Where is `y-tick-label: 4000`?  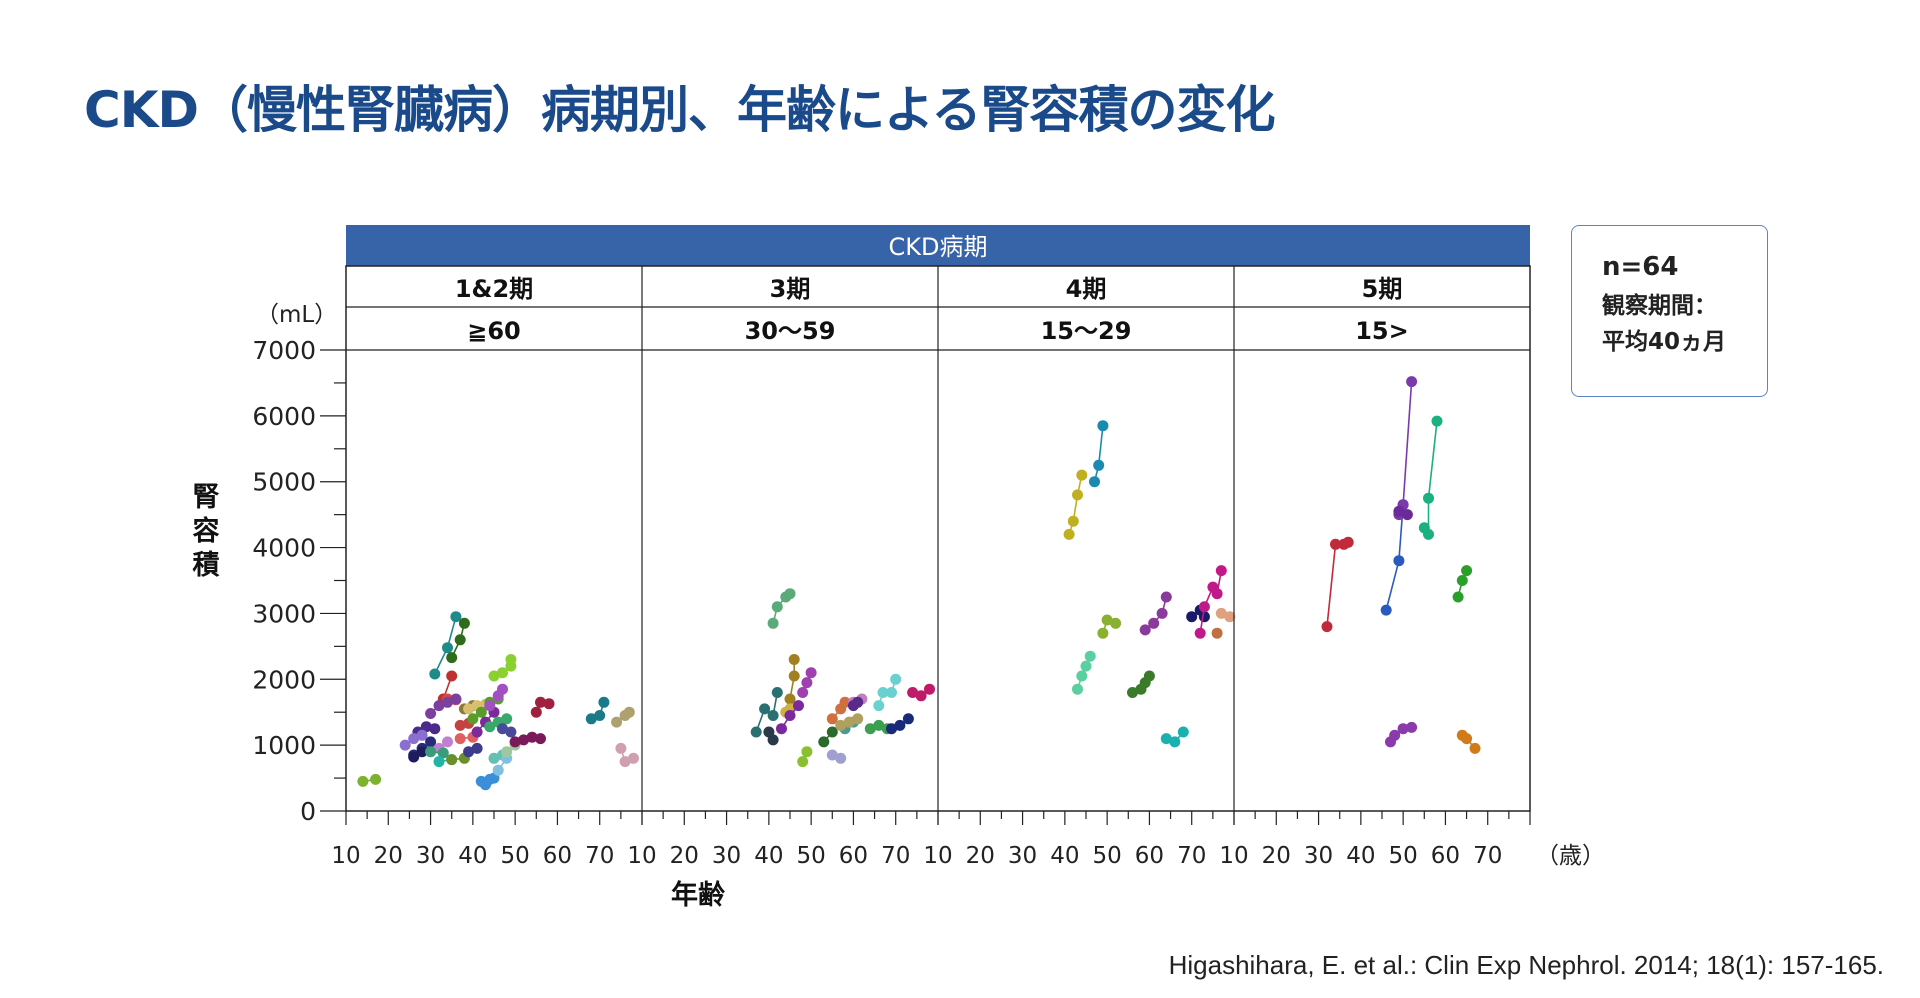 y-tick-label: 4000 is located at coordinates (284, 548).